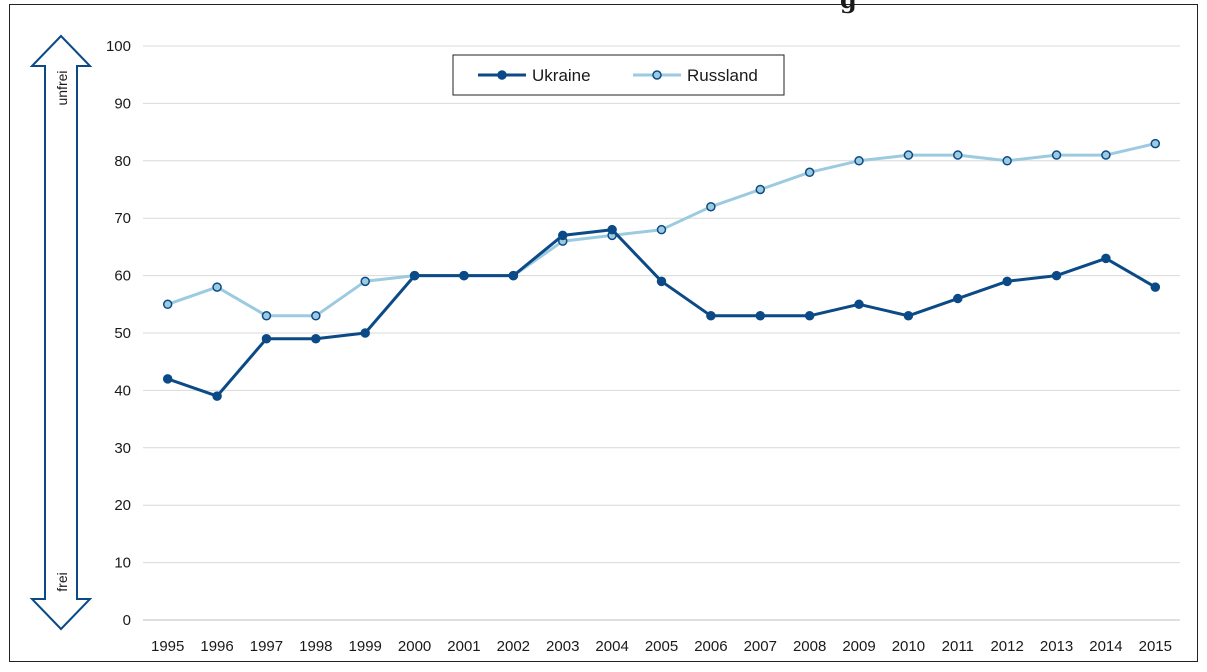  I want to click on legend-russland-marker, so click(657, 75).